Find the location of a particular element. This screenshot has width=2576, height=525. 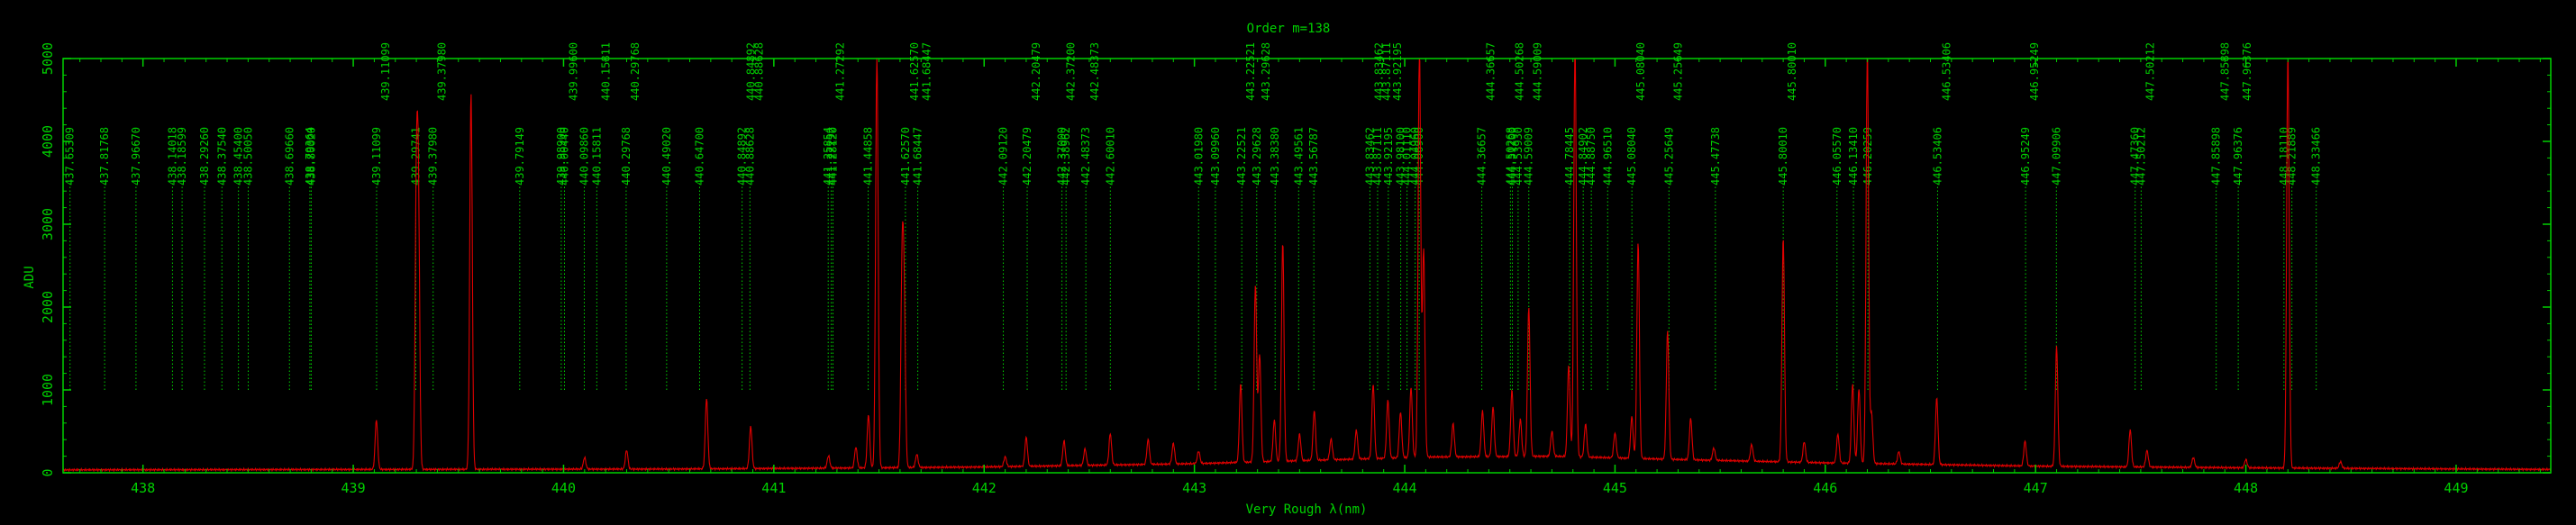

marker-line-label: 444.53930 is located at coordinates (1518, 156).